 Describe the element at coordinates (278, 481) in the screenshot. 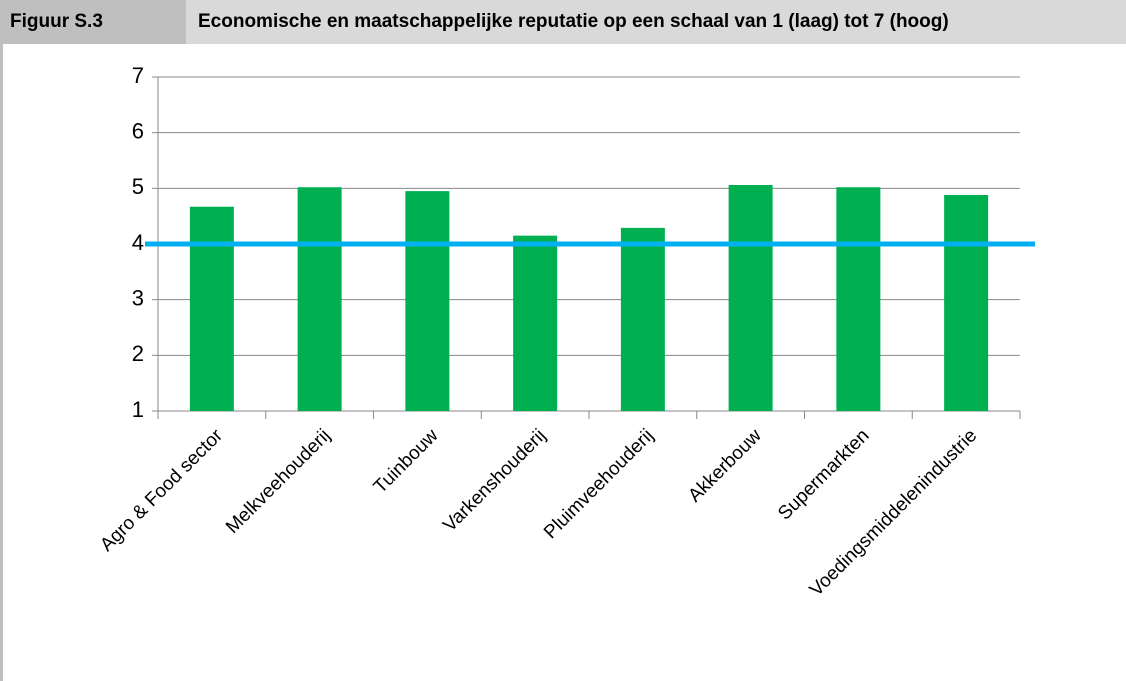

I see `x-tick-label: Melkveehouderij` at that location.